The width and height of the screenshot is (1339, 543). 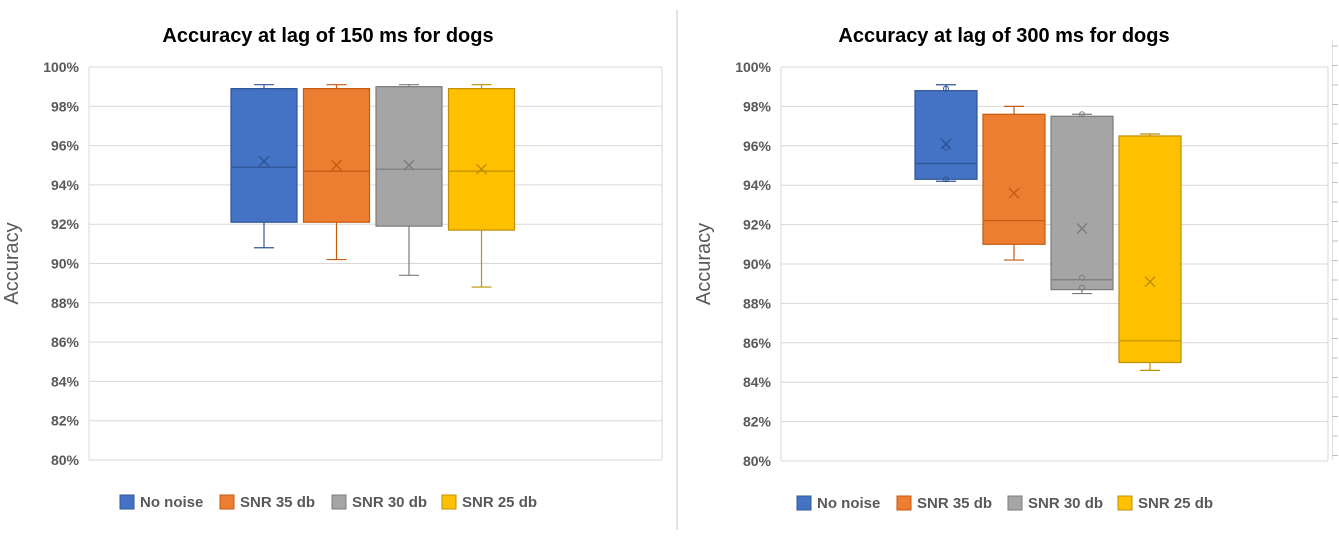 I want to click on chart-title: Accuracy at lag of 150 ms for dogs, so click(x=327, y=36).